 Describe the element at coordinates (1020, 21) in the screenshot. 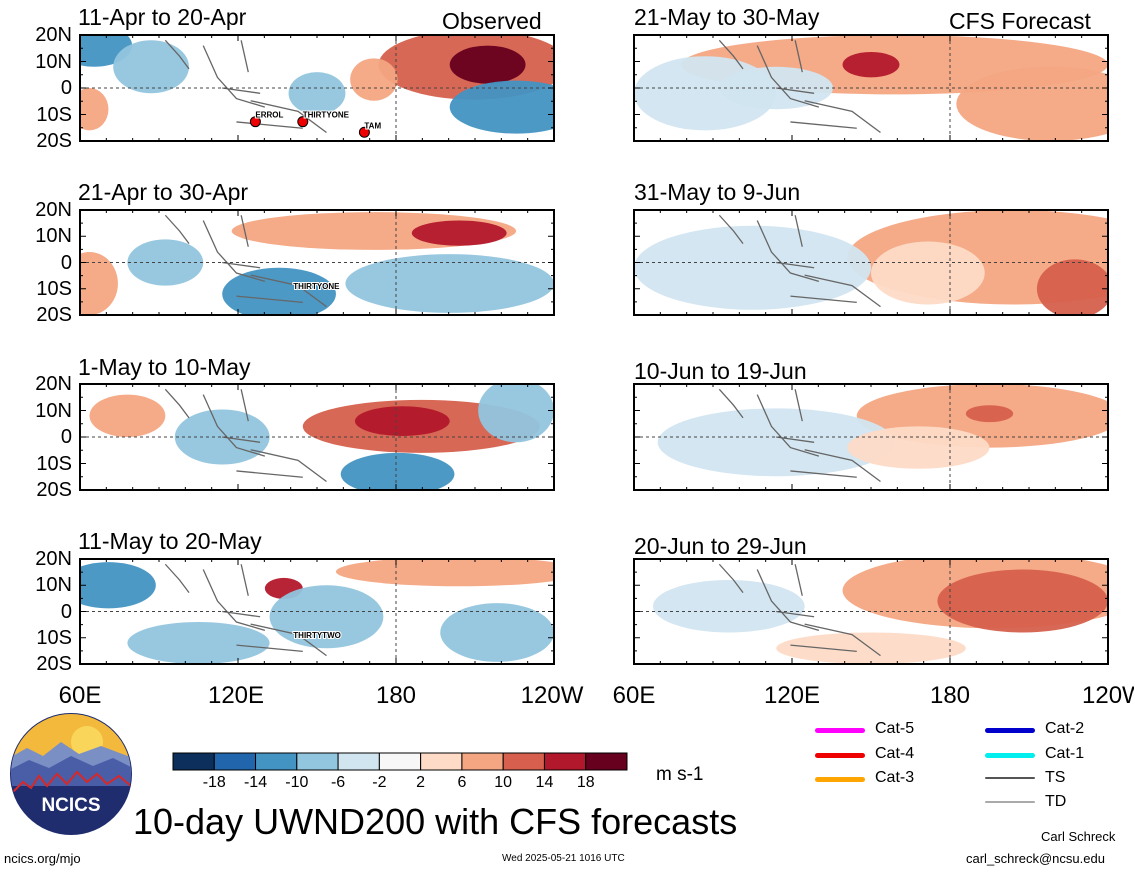

I see `panel-source-label: CFS Forecast` at that location.